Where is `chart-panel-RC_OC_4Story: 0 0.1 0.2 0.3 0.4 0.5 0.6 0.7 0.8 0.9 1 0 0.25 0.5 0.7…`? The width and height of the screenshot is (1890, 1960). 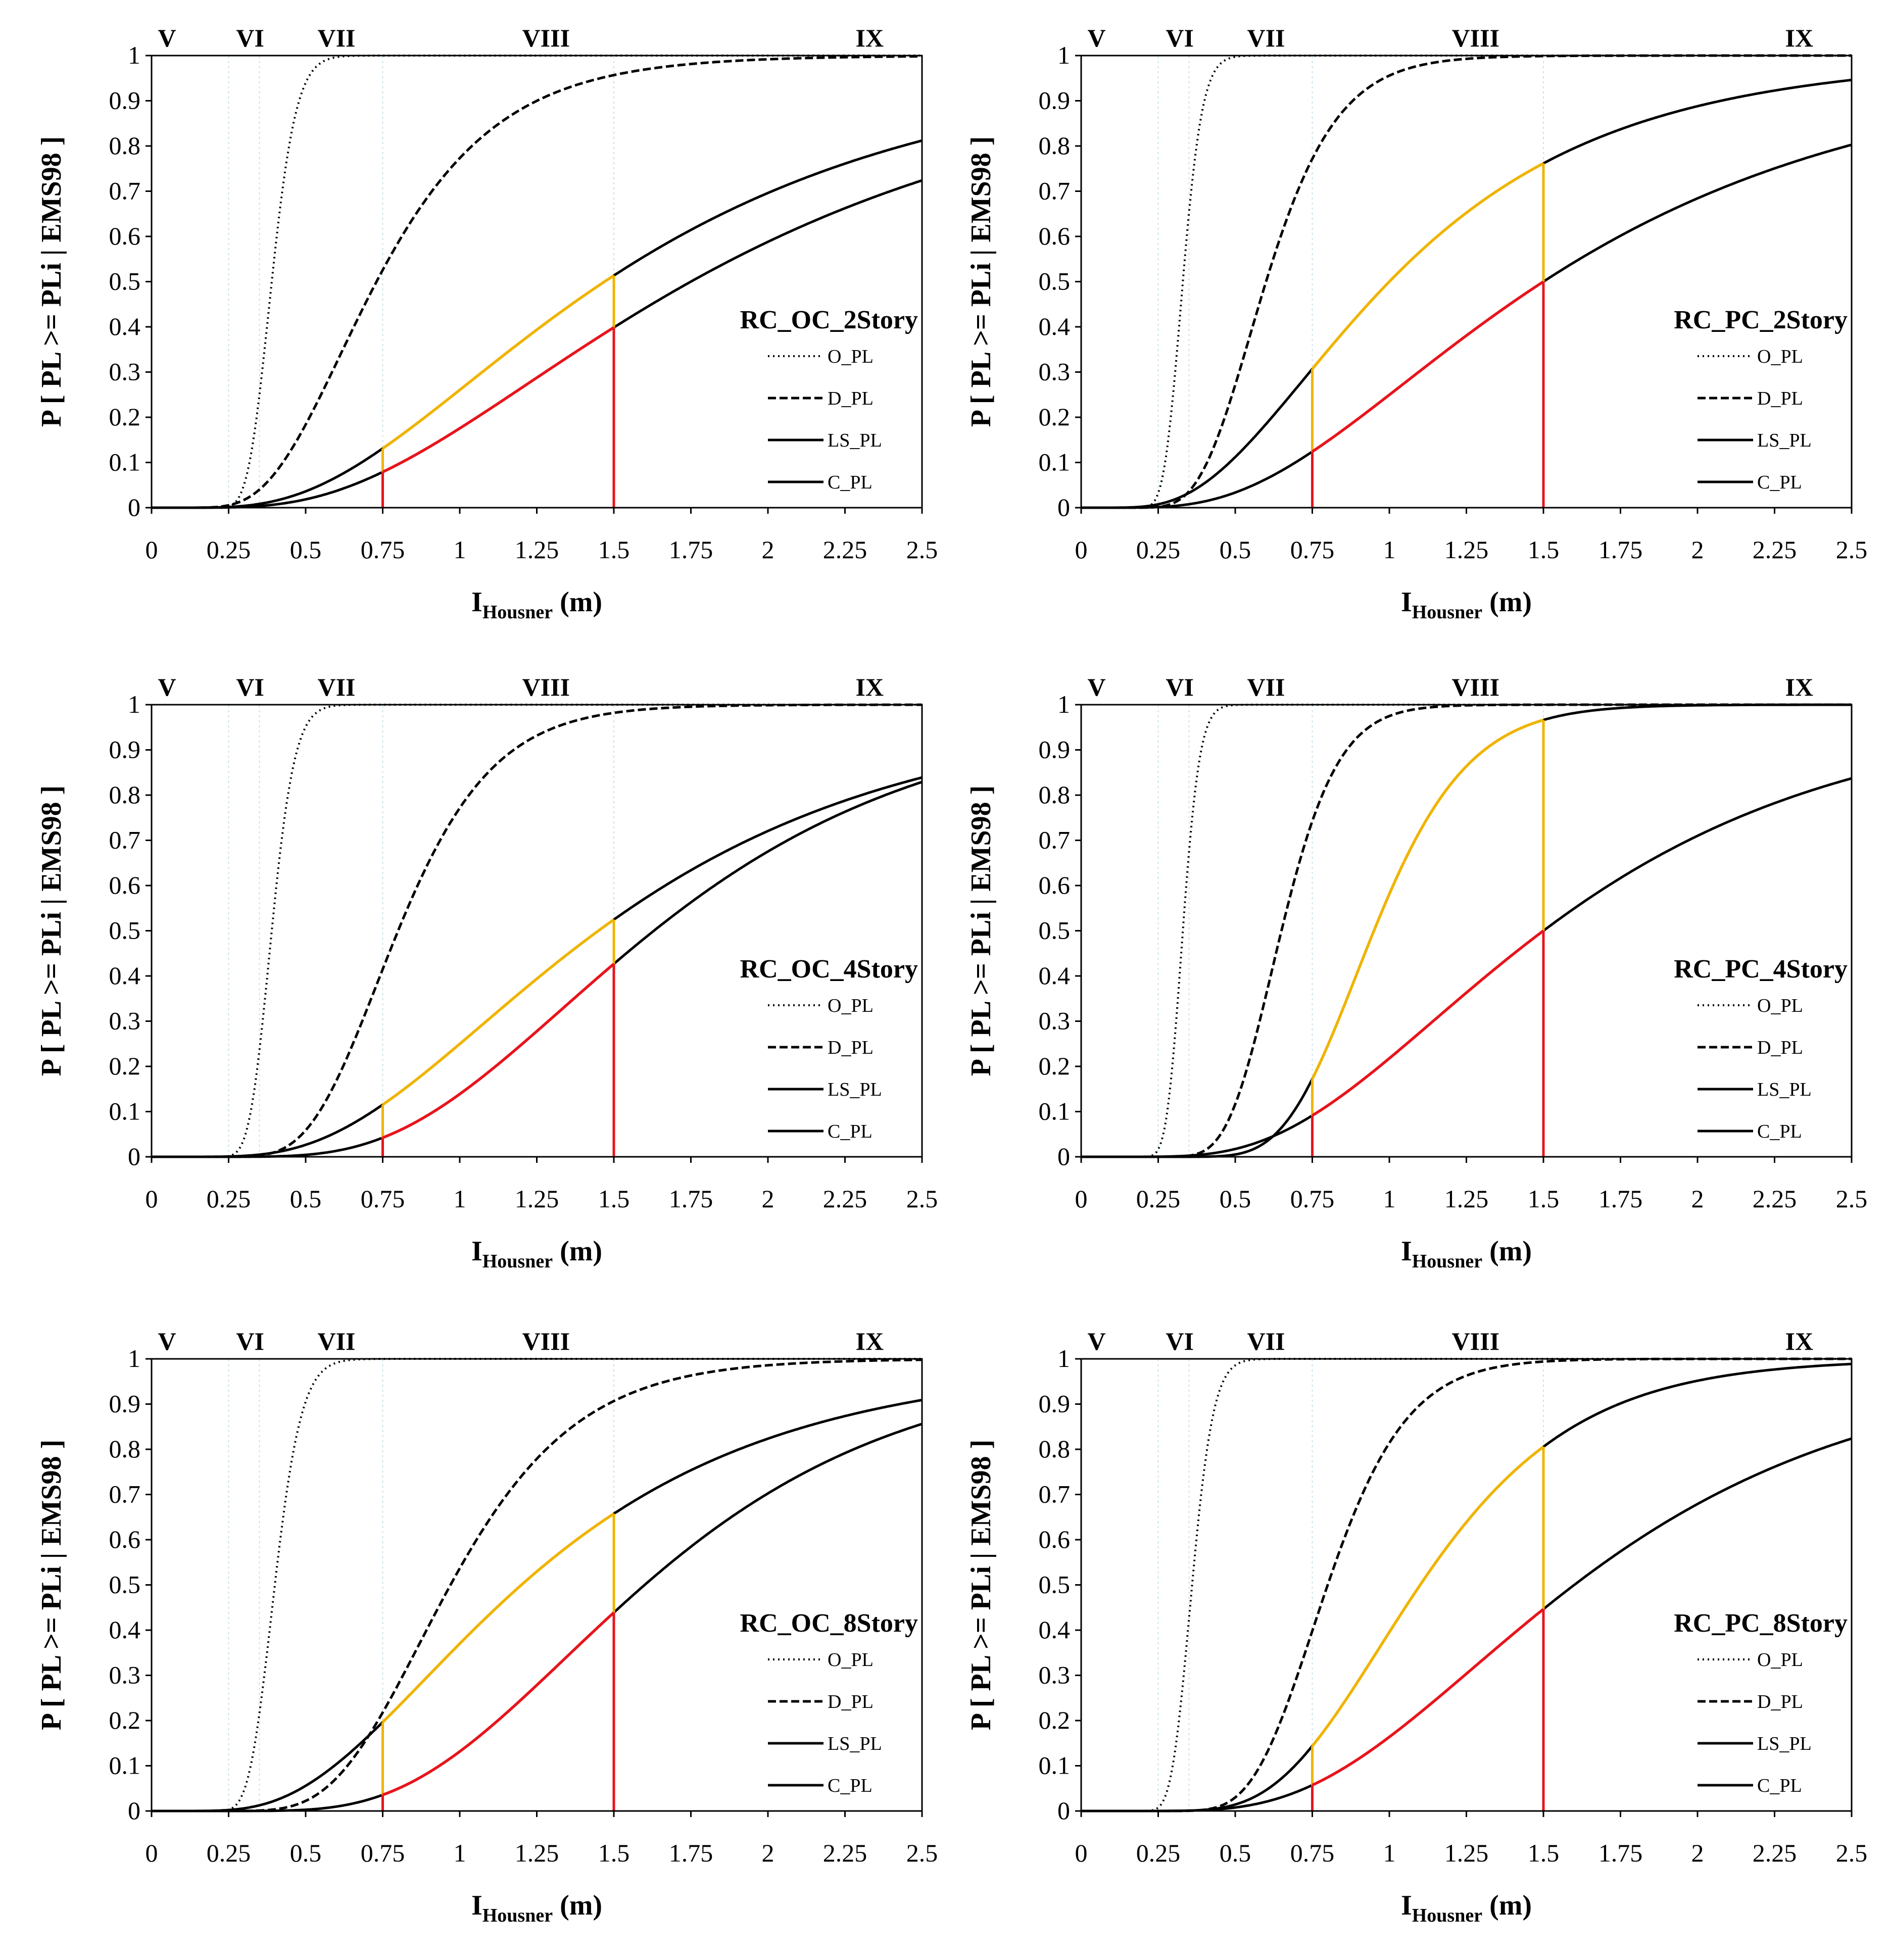 chart-panel-RC_OC_4Story: 0 0.1 0.2 0.3 0.4 0.5 0.6 0.7 0.8 0.9 1 0 0.25 0.5 0.7… is located at coordinates (487, 972).